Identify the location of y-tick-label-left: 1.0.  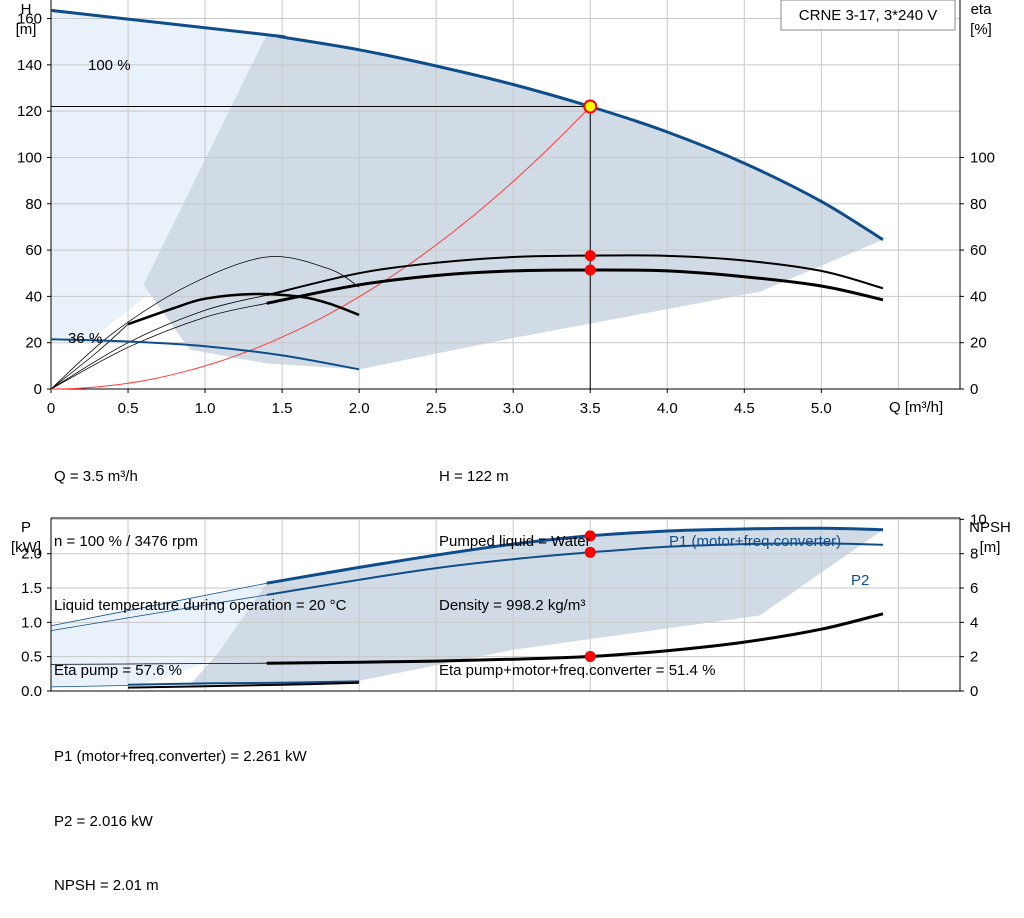
(31, 622).